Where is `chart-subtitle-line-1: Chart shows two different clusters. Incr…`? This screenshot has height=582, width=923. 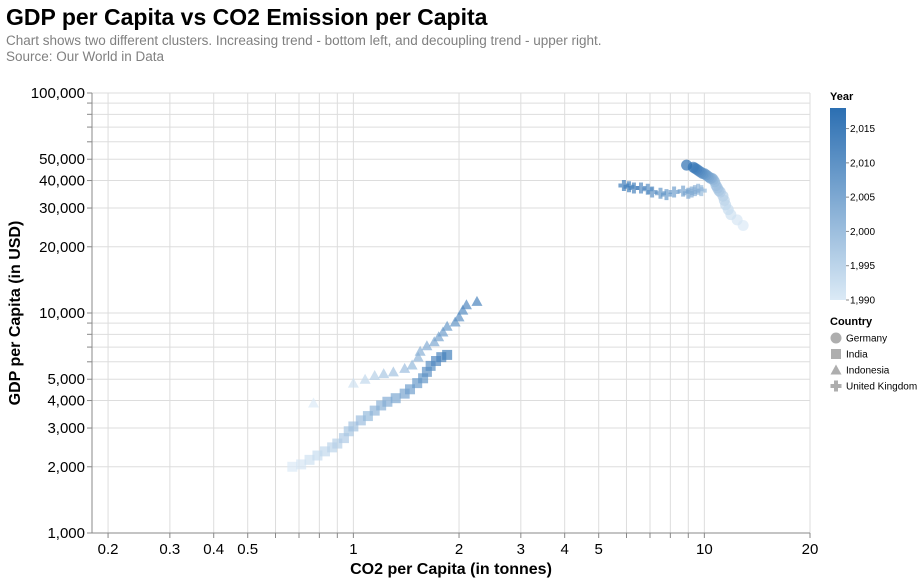 chart-subtitle-line-1: Chart shows two different clusters. Incr… is located at coordinates (304, 40).